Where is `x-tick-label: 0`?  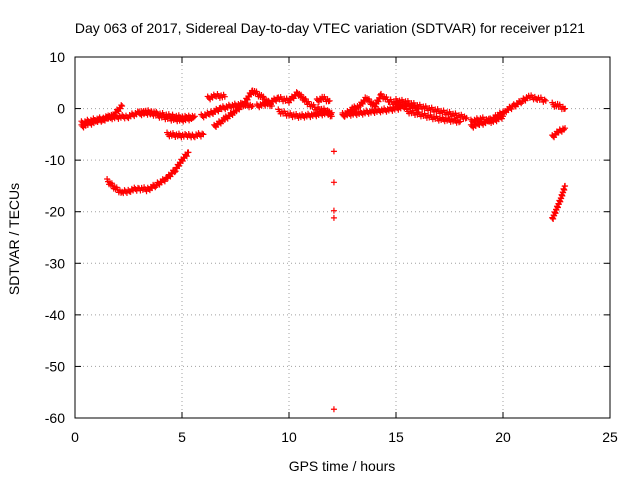 x-tick-label: 0 is located at coordinates (75, 437).